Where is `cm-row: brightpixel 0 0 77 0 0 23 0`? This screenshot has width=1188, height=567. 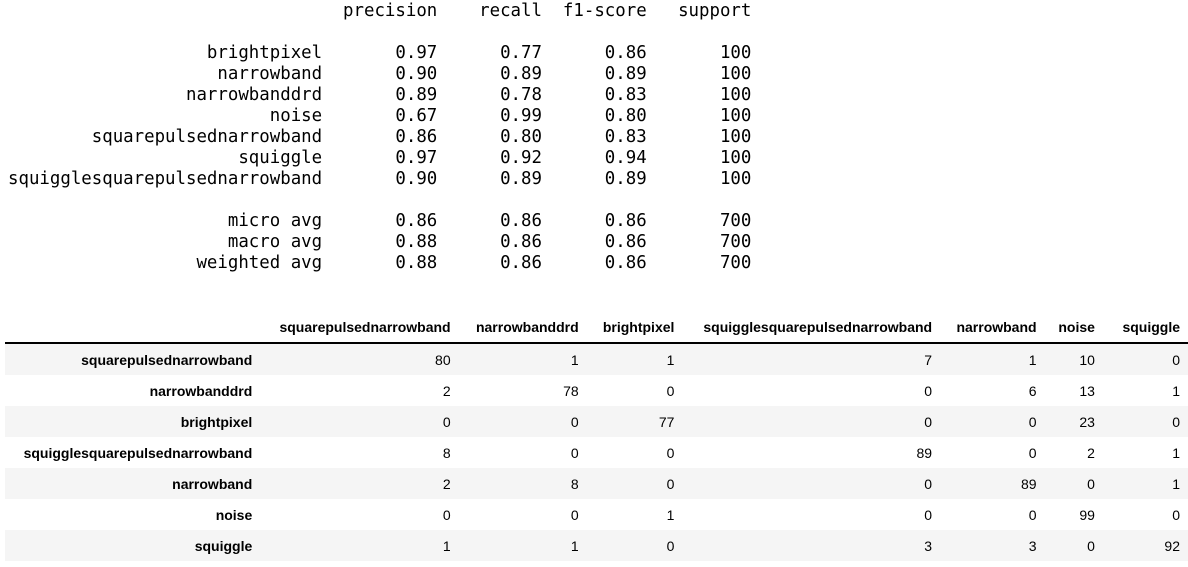 cm-row: brightpixel 0 0 77 0 0 23 0 is located at coordinates (596, 421).